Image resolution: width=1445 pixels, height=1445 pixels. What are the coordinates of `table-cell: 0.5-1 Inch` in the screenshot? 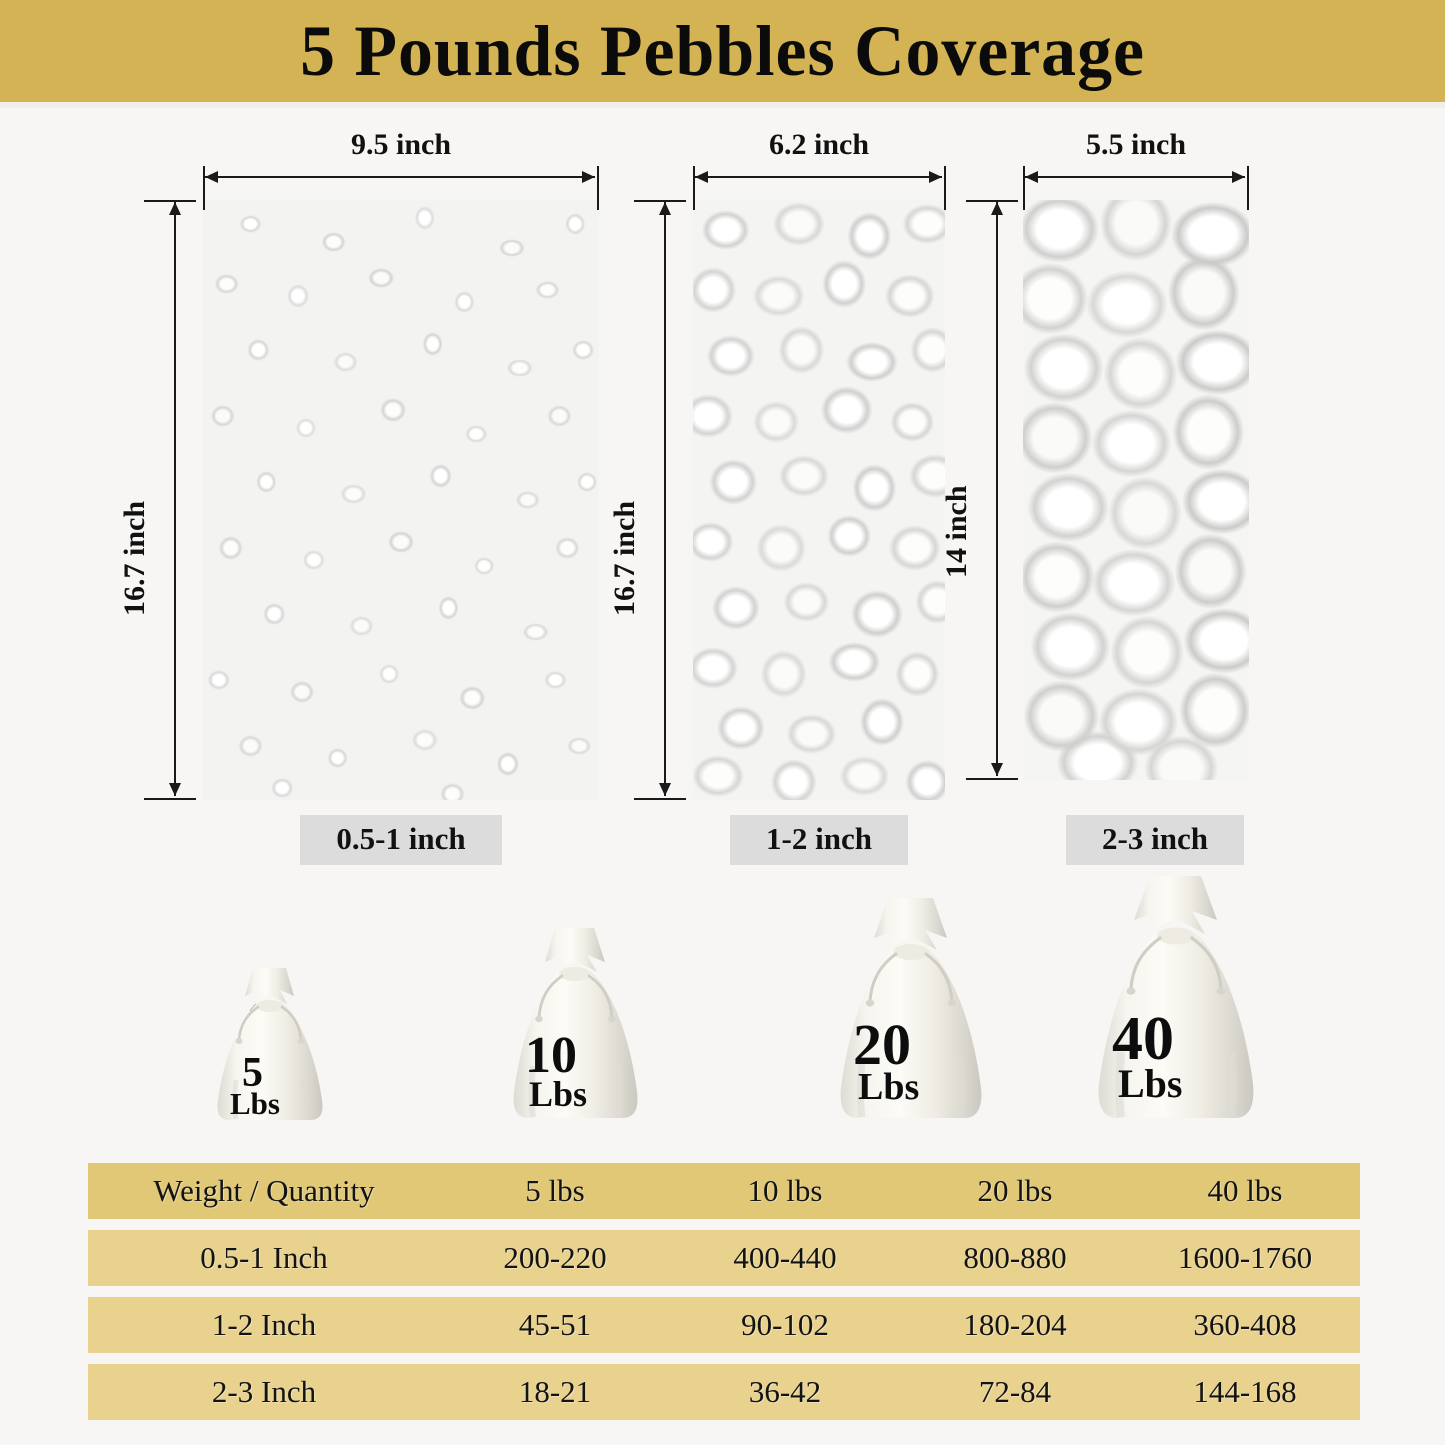 It's located at (264, 1257).